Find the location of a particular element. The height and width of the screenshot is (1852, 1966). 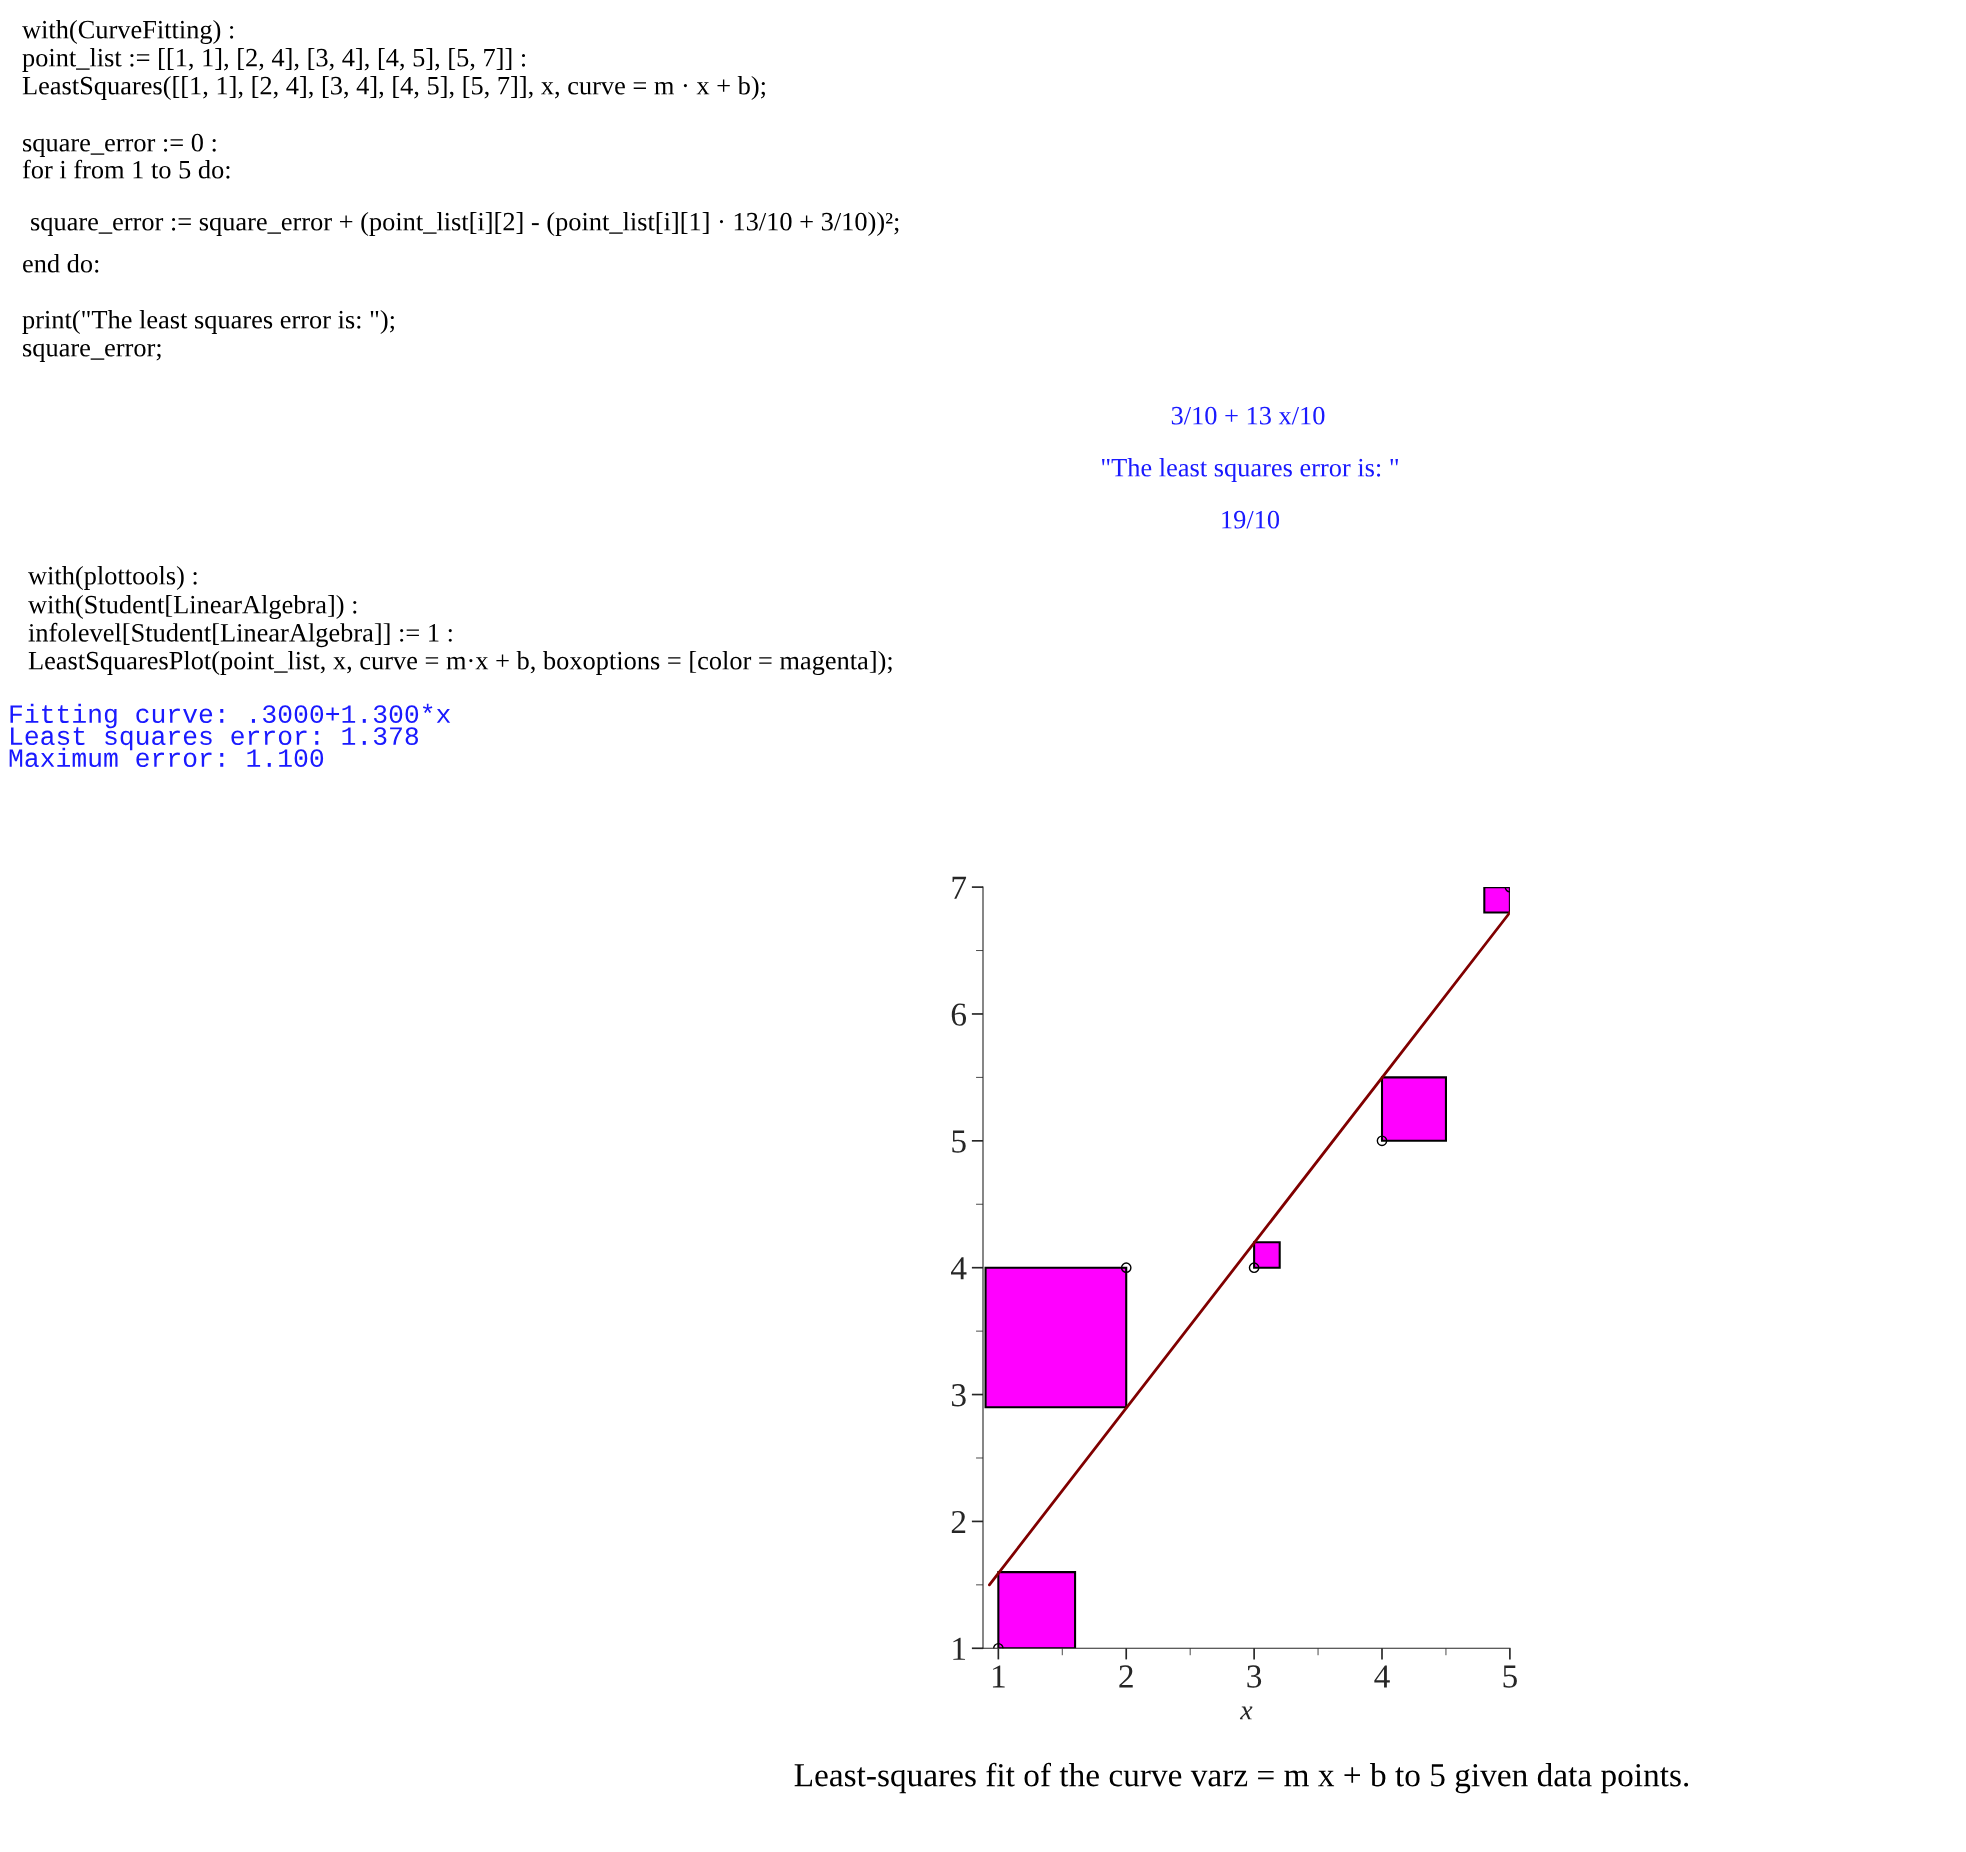

text: with(CurveFitting) : is located at coordinates (128, 32).